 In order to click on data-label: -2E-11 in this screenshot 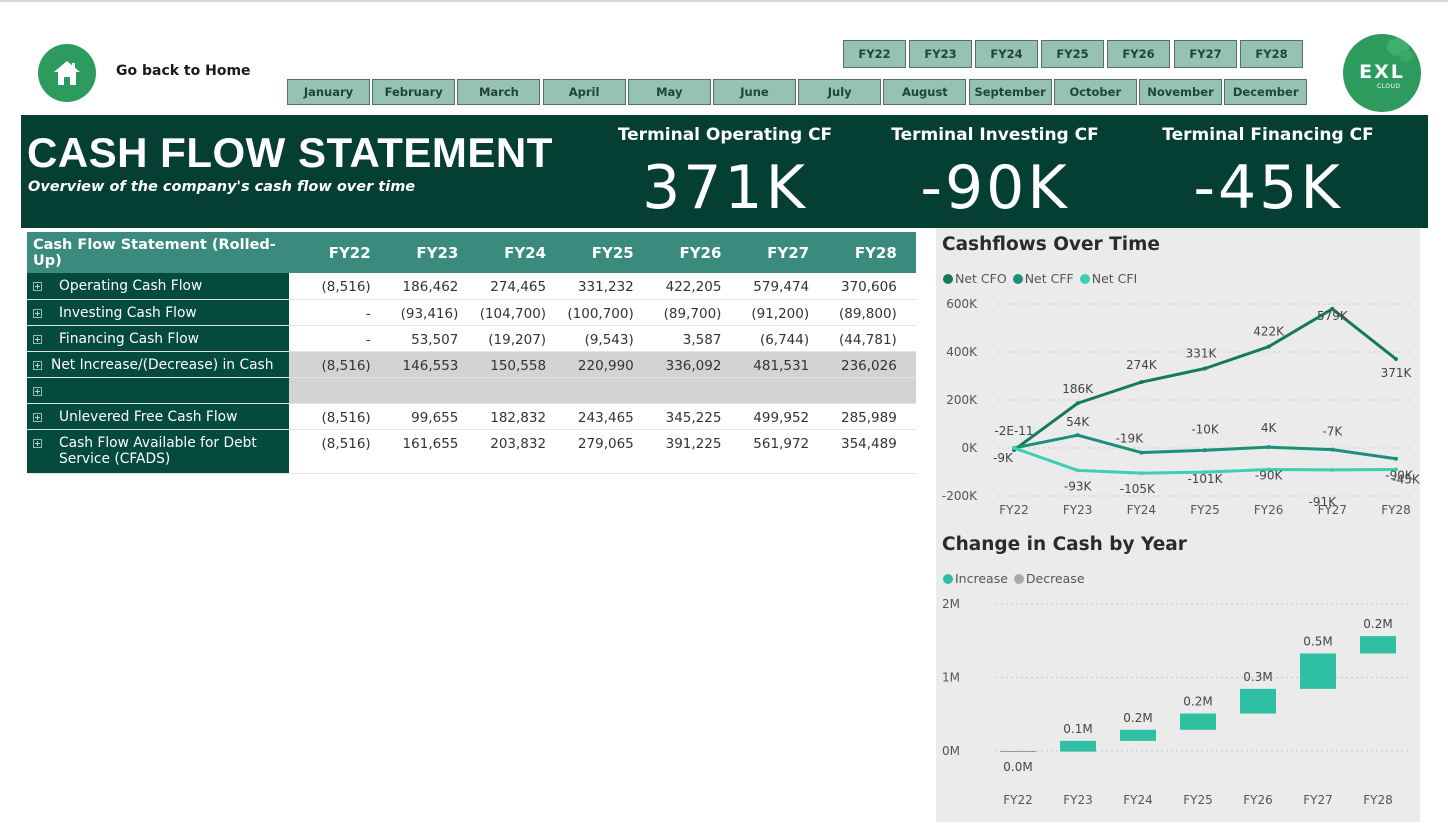, I will do `click(1013, 431)`.